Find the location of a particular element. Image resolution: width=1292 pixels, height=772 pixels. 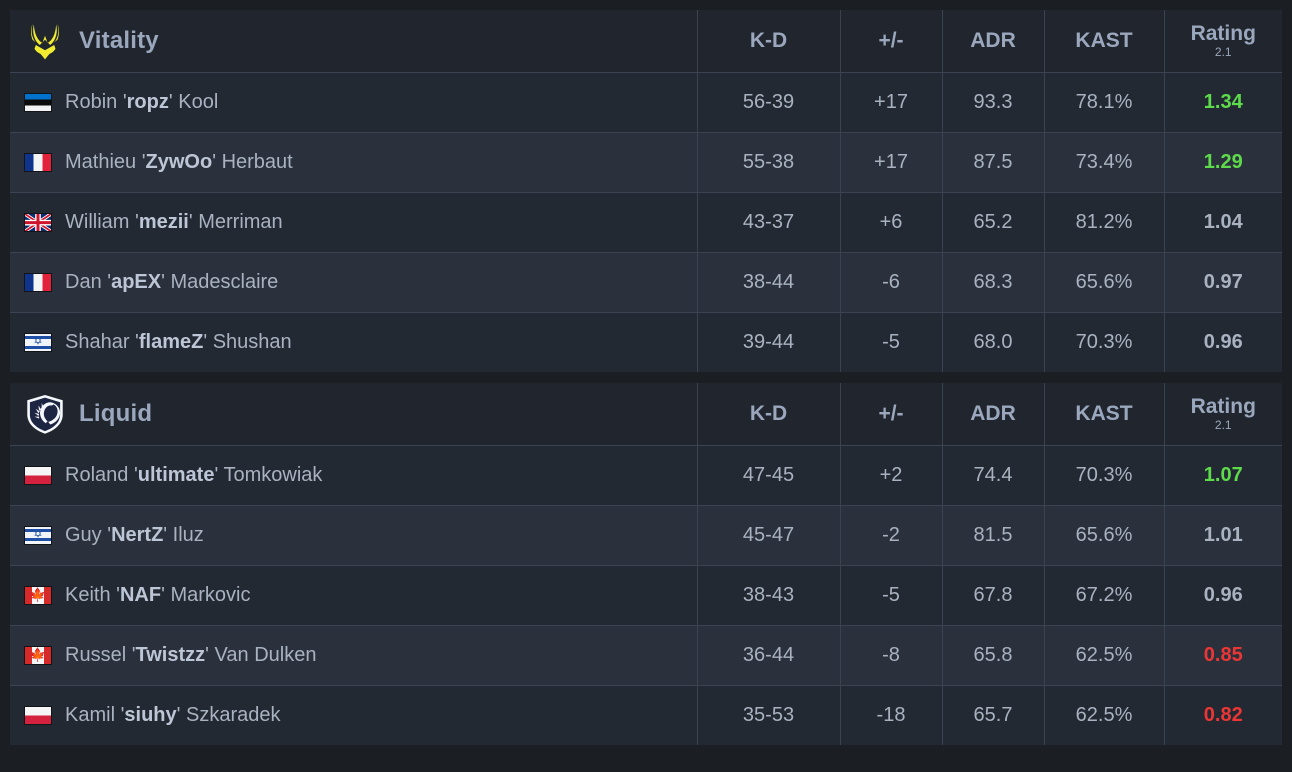

table-row: Robin 'ropz' Kool 56-39 +17 93.3 78.1% 1.34 is located at coordinates (646, 102).